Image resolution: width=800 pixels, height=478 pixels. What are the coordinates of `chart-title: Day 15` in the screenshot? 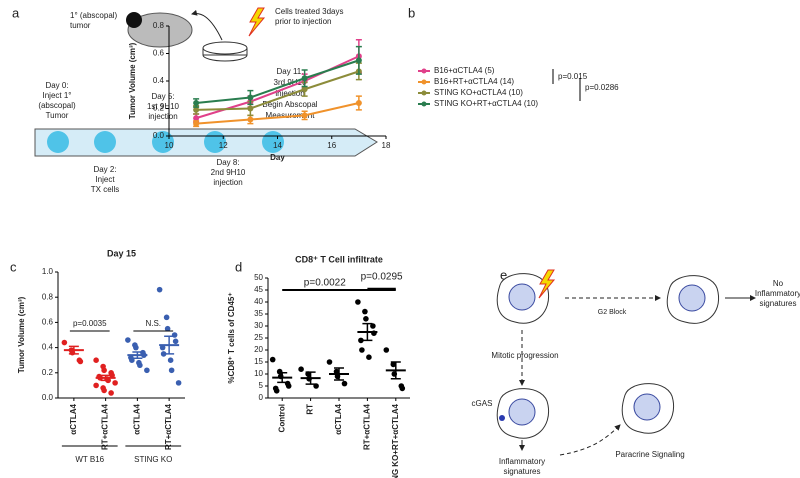 It's located at (121, 253).